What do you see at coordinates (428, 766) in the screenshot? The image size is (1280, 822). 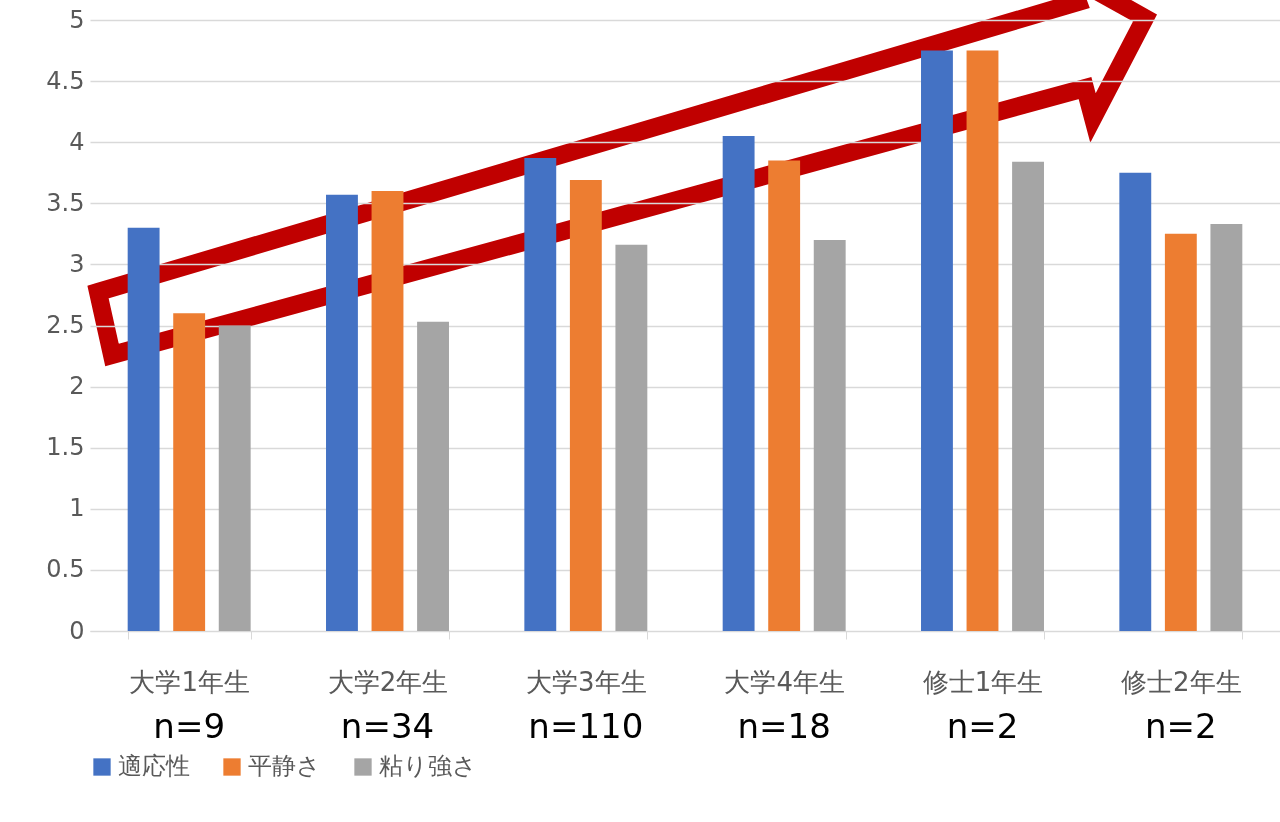 I see `legend-label: 粘り強さ` at bounding box center [428, 766].